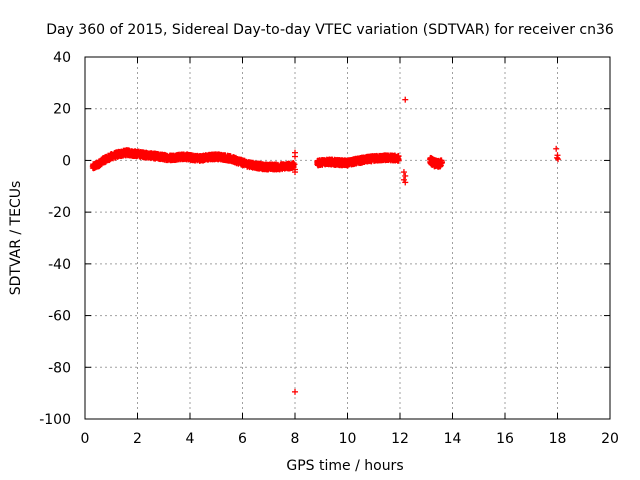 The width and height of the screenshot is (640, 480). I want to click on y-tick-label: -80, so click(59, 368).